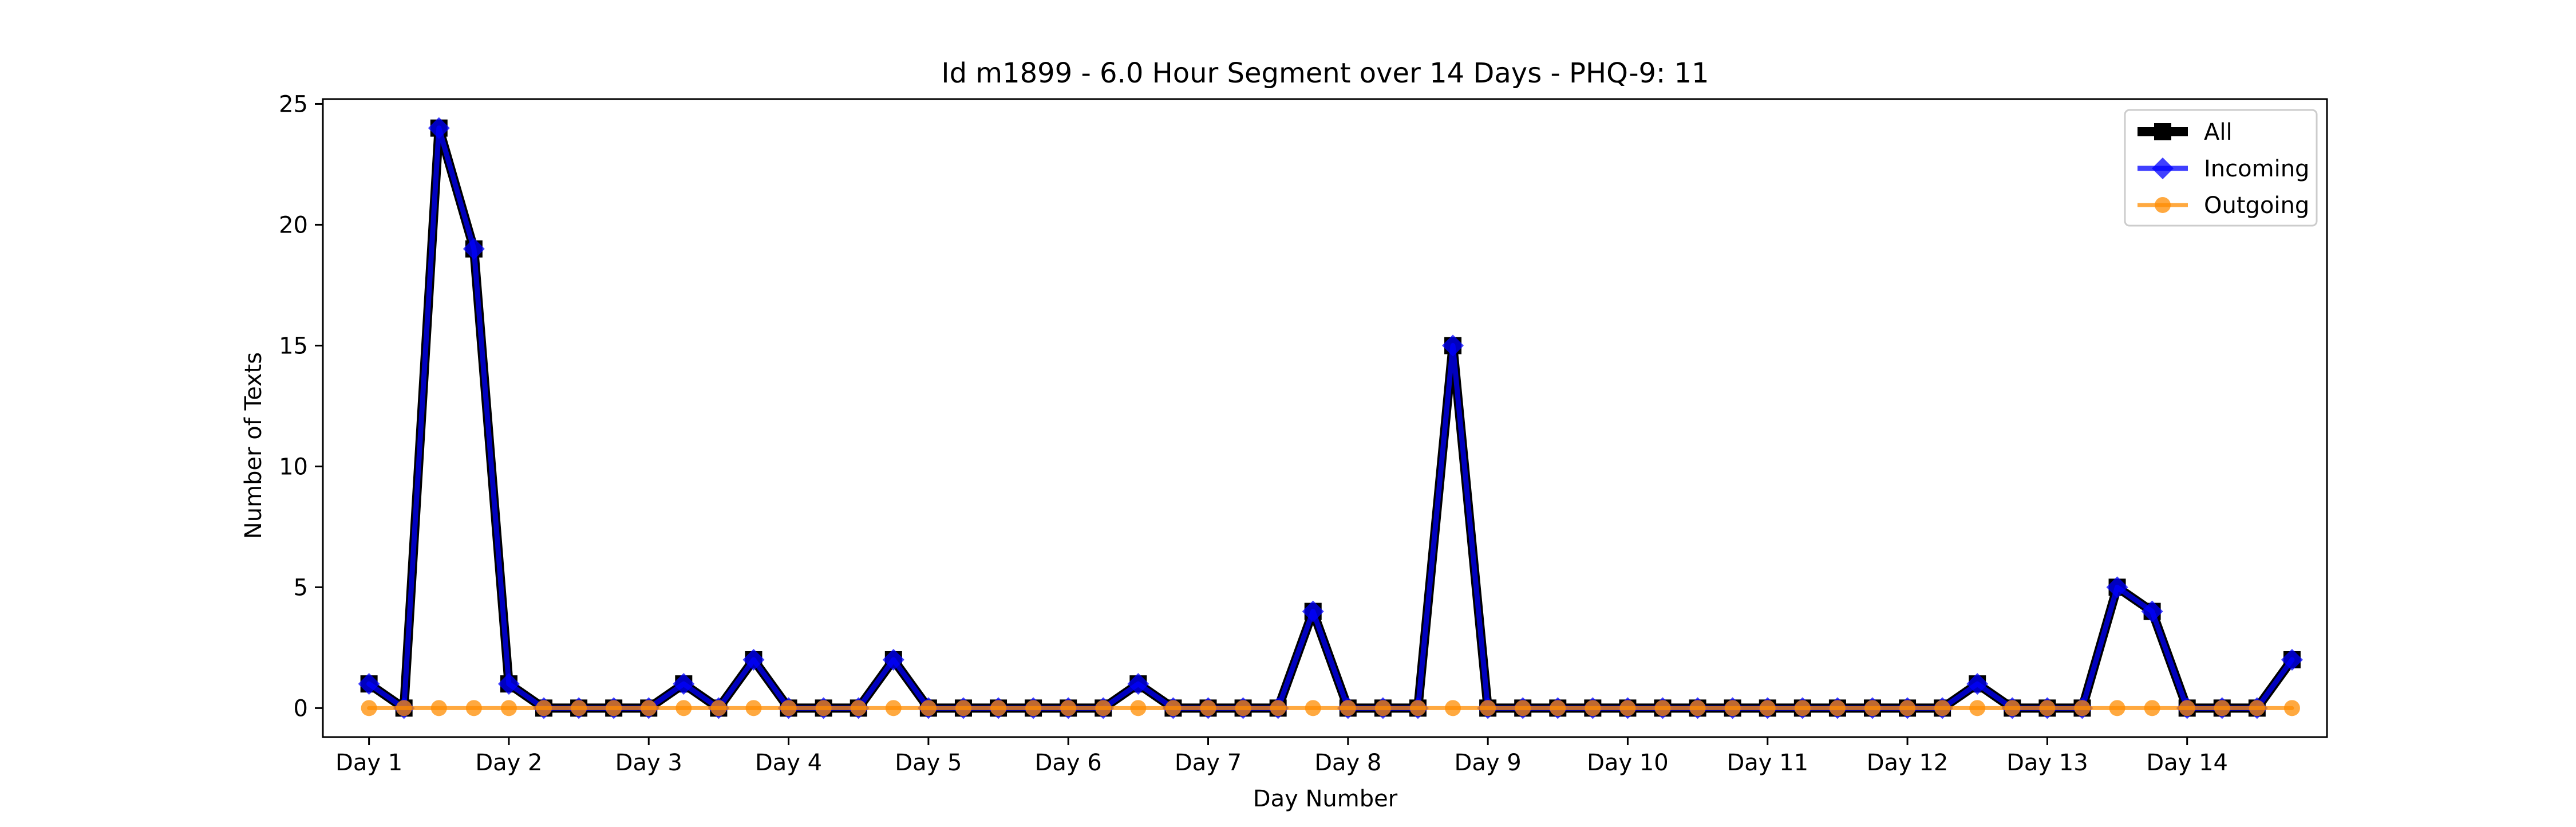 The width and height of the screenshot is (2576, 827). What do you see at coordinates (648, 763) in the screenshot?
I see `x-tick-label: Day 3` at bounding box center [648, 763].